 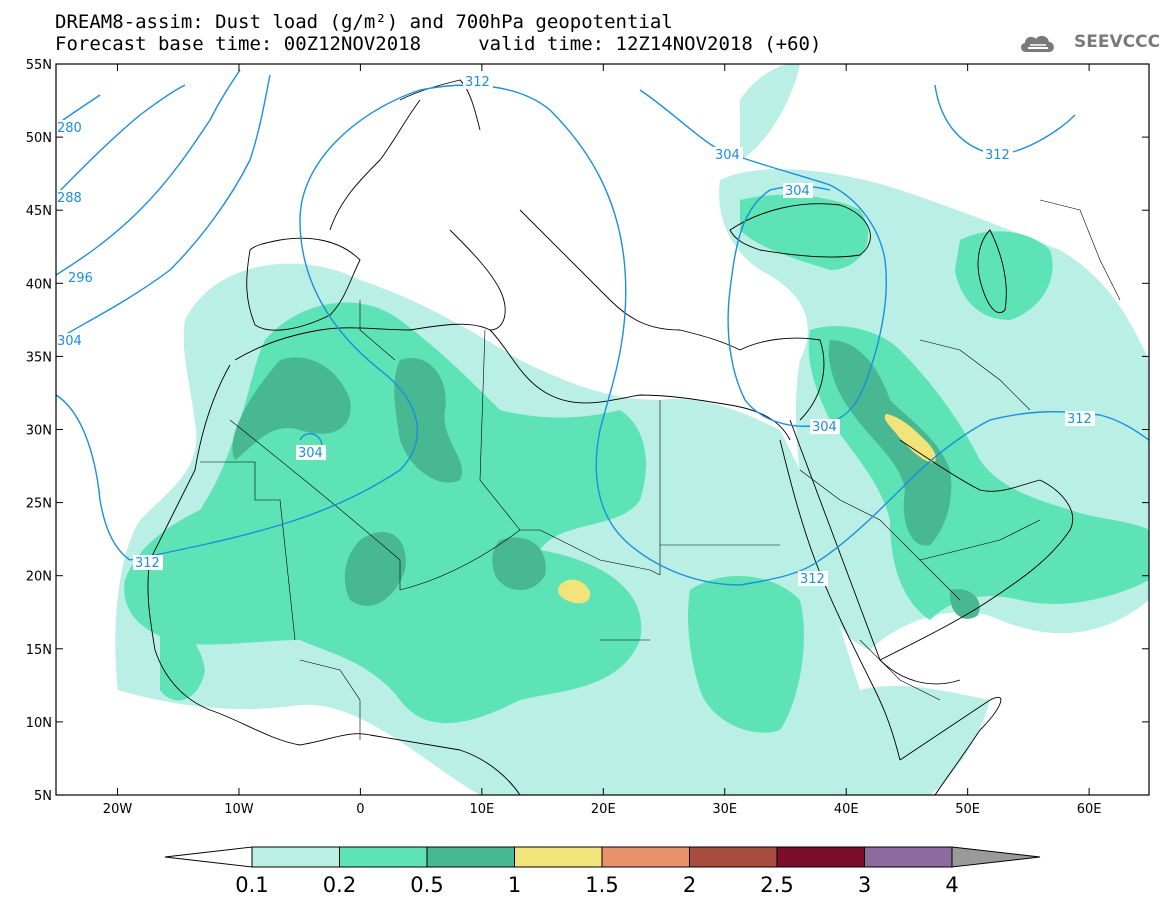 What do you see at coordinates (239, 809) in the screenshot?
I see `lon-label: 10W` at bounding box center [239, 809].